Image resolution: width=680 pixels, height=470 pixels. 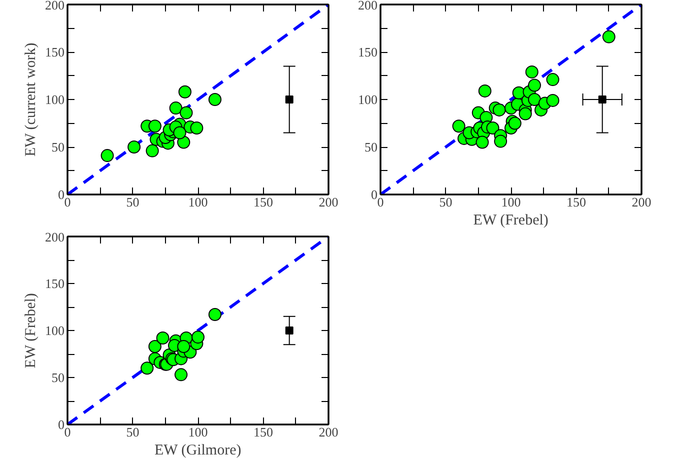 What do you see at coordinates (31, 330) in the screenshot?
I see `y-axis-title: EW (Frebel)` at bounding box center [31, 330].